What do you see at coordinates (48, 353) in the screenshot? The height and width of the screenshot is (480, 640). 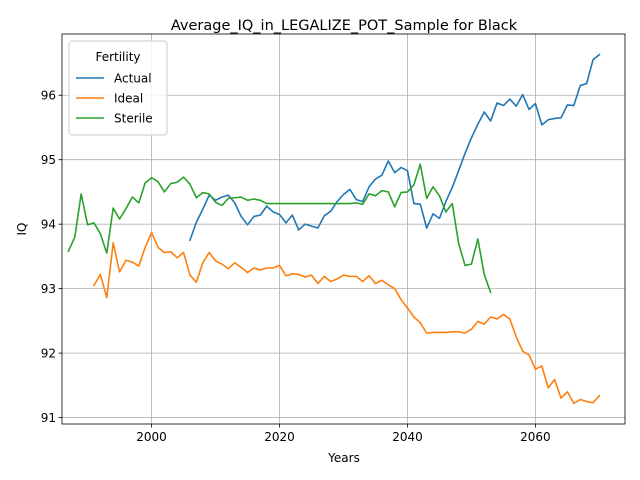 I see `y-tick-label: 92` at bounding box center [48, 353].